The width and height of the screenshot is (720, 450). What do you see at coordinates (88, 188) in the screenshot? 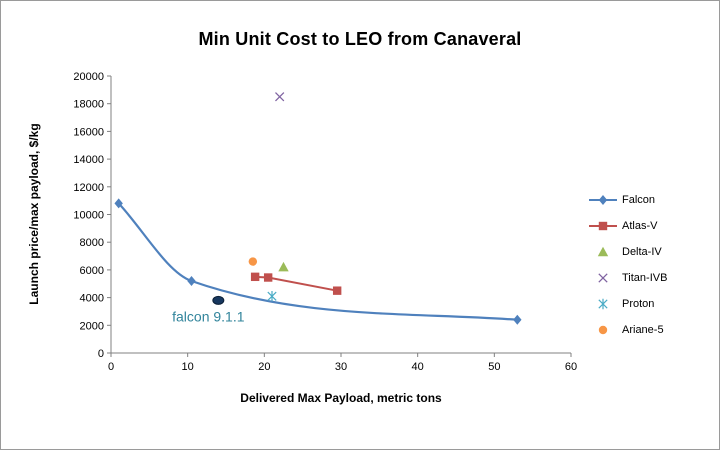
I see `svg-text: 12000` at bounding box center [88, 188].